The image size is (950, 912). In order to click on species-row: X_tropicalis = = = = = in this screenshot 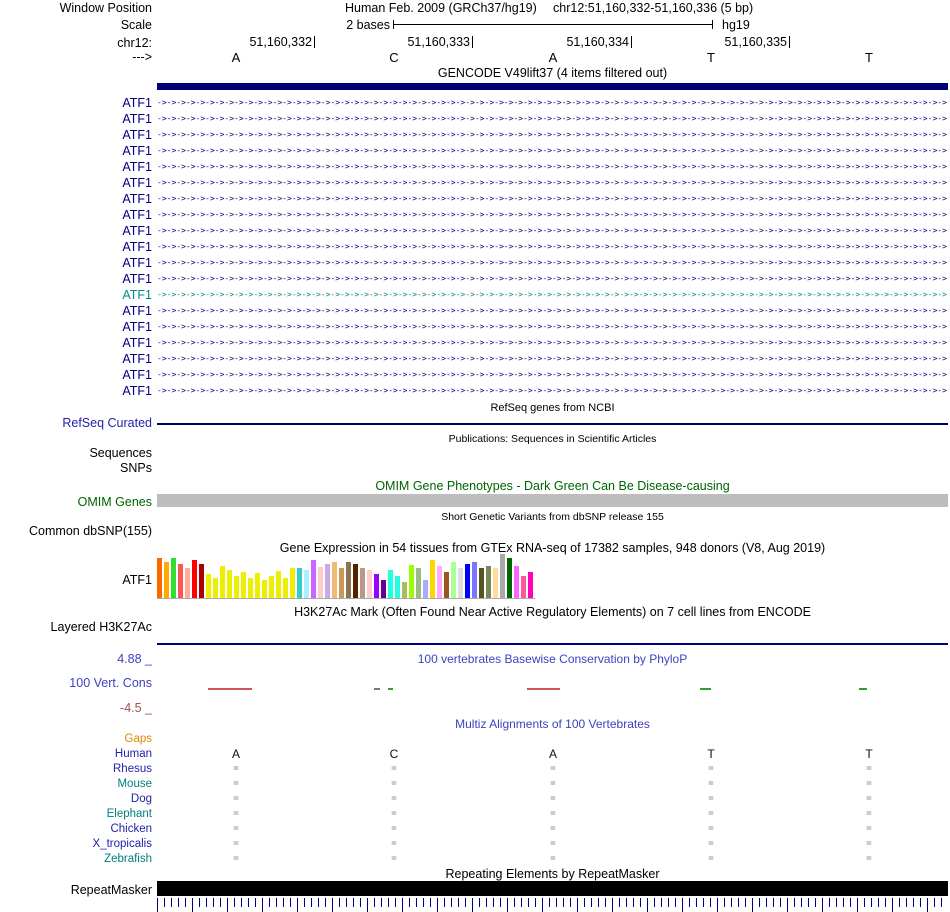, I will do `click(475, 844)`.